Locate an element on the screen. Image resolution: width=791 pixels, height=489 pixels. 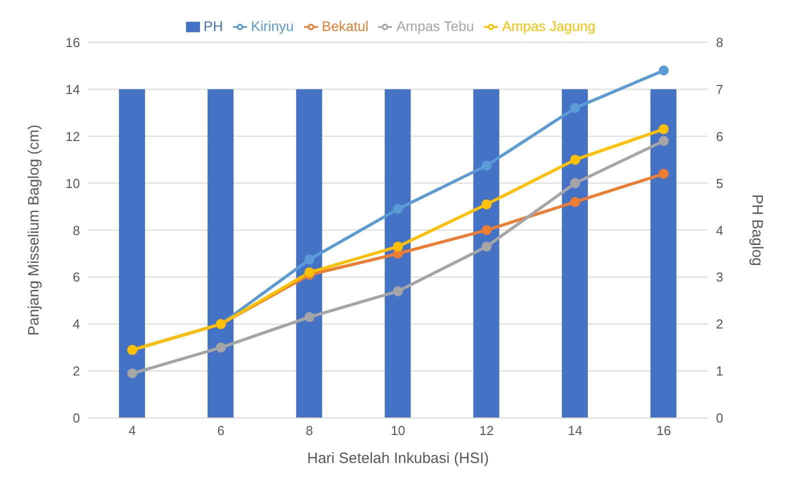
y-tick-label: 14 is located at coordinates (73, 89).